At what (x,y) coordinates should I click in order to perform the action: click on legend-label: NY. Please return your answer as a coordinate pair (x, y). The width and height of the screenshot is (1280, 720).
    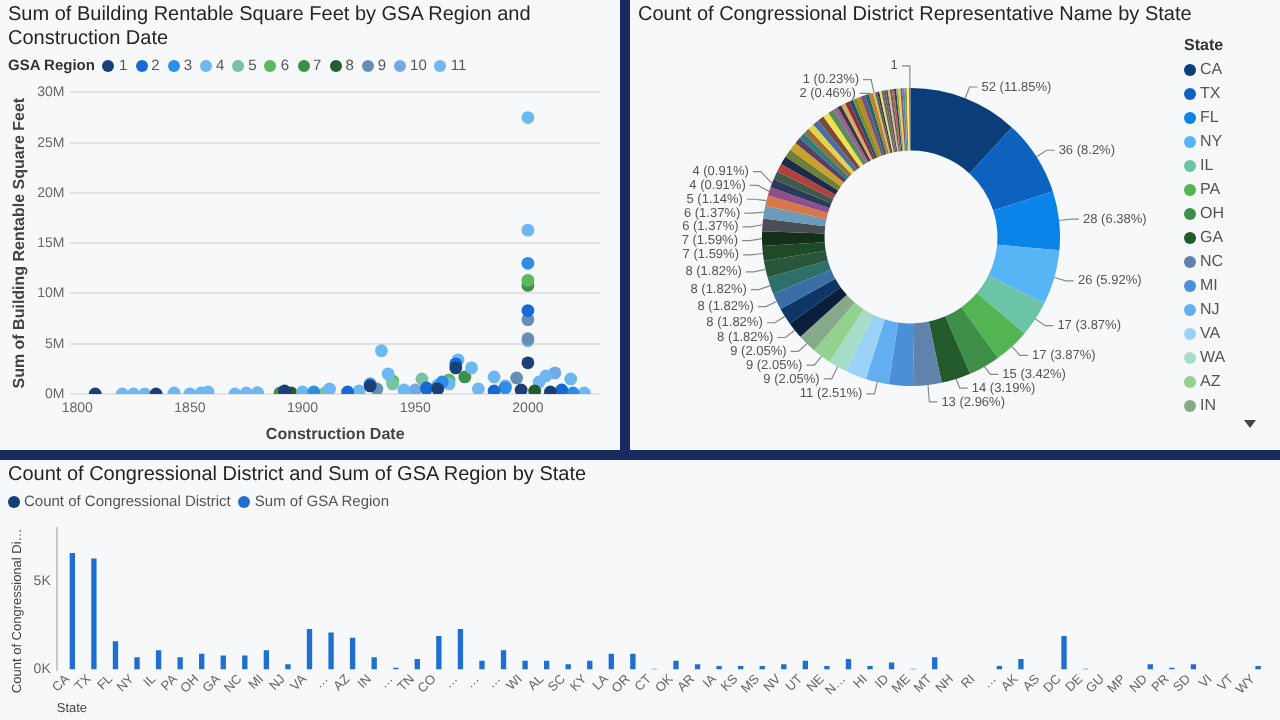
    Looking at the image, I should click on (1211, 141).